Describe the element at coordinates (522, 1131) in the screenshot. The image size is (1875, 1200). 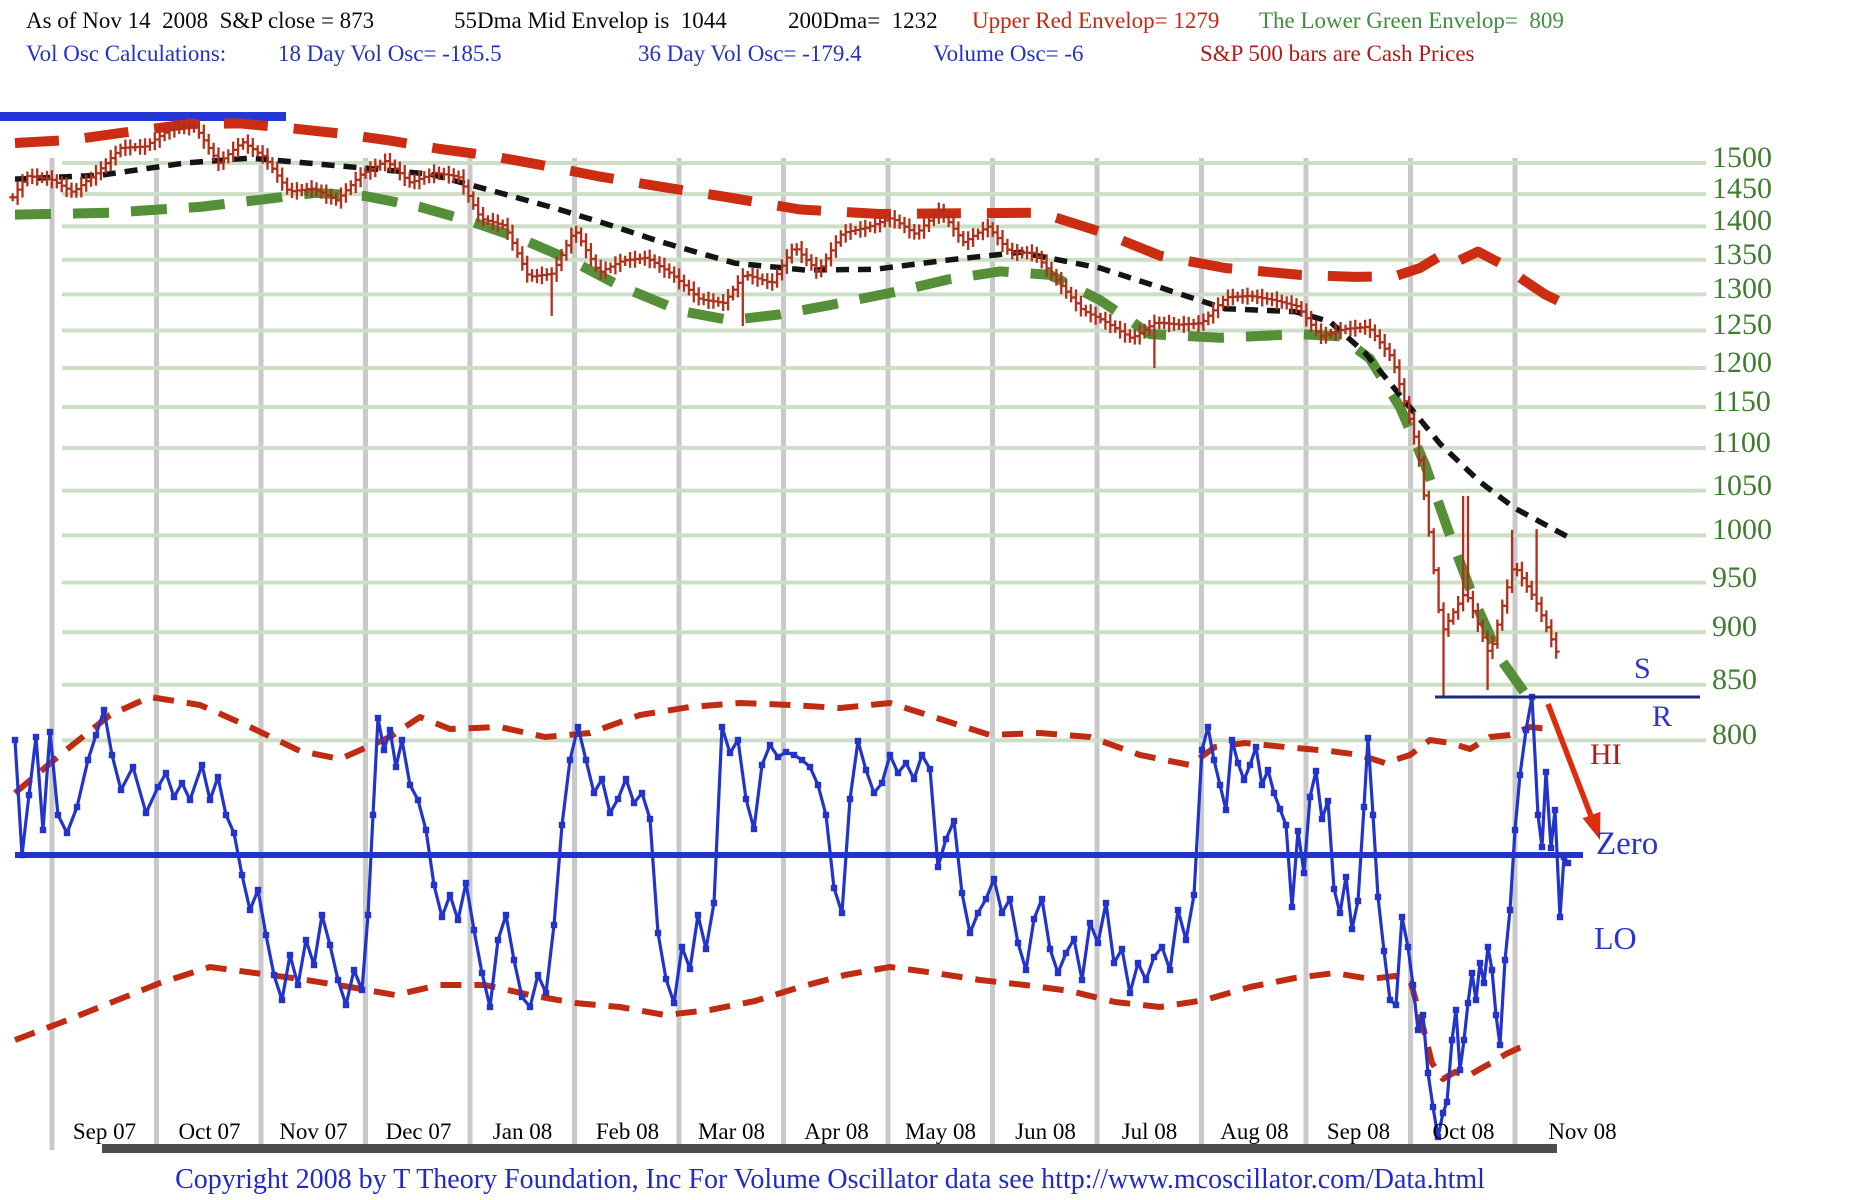
I see `month-label: Jan 08` at that location.